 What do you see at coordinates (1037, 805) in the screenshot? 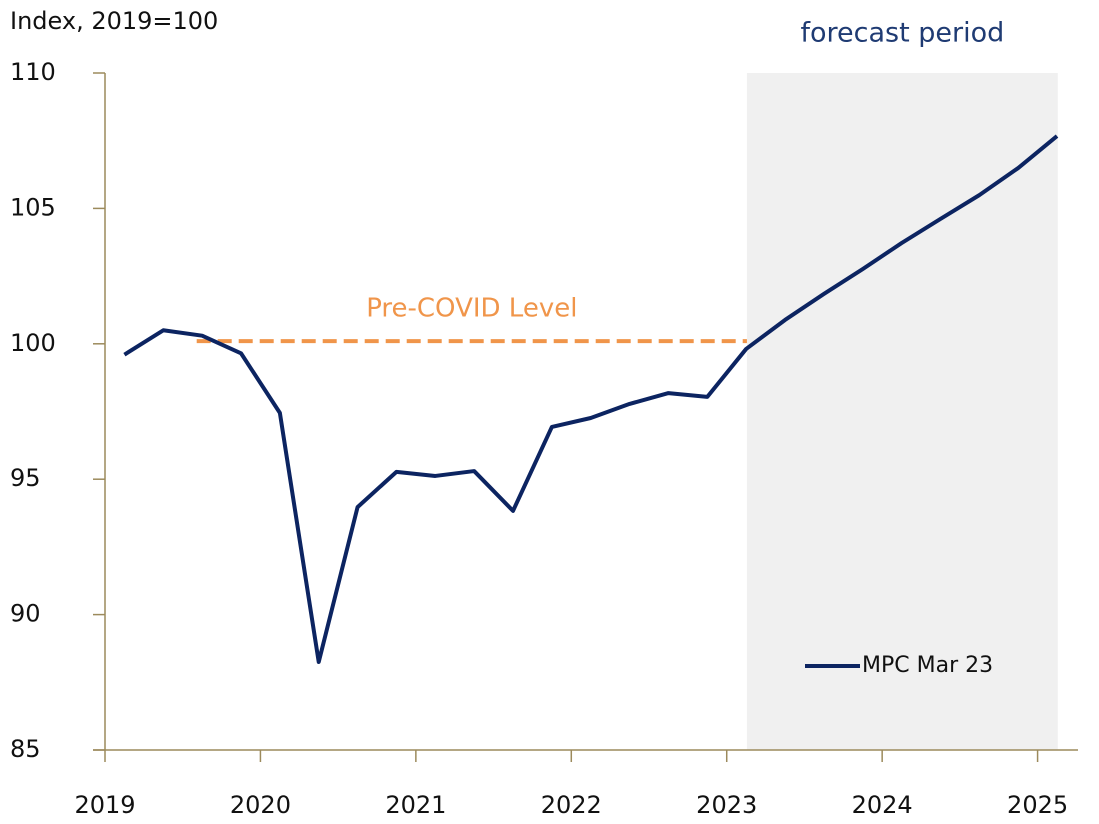
I see `x-tick-label: 2025` at bounding box center [1037, 805].